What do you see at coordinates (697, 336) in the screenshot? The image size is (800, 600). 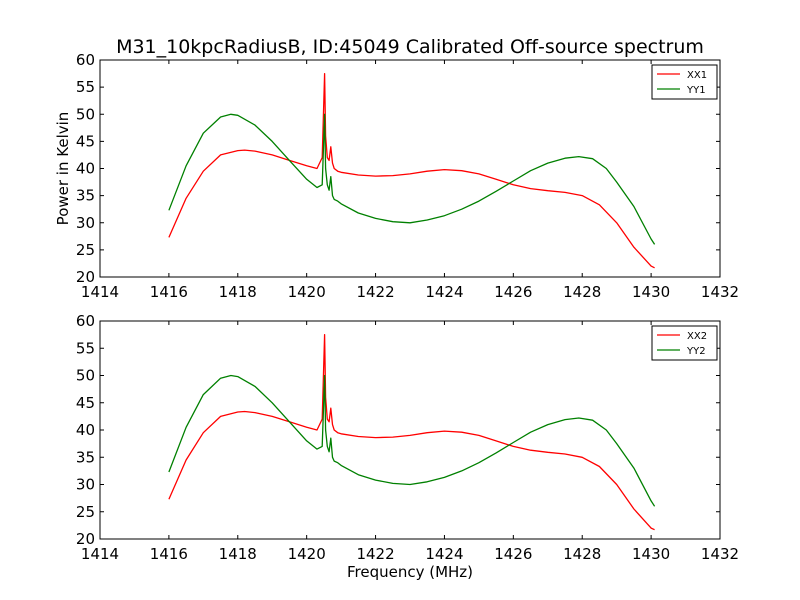 I see `legend-label: XX2` at bounding box center [697, 336].